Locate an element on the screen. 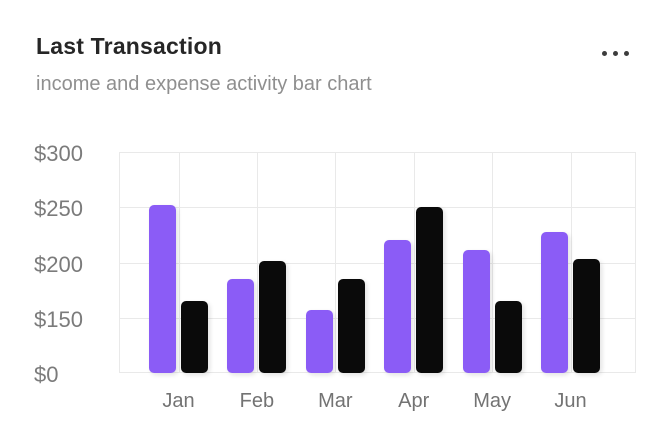 This screenshot has width=672, height=430. card-menu-button is located at coordinates (615, 53).